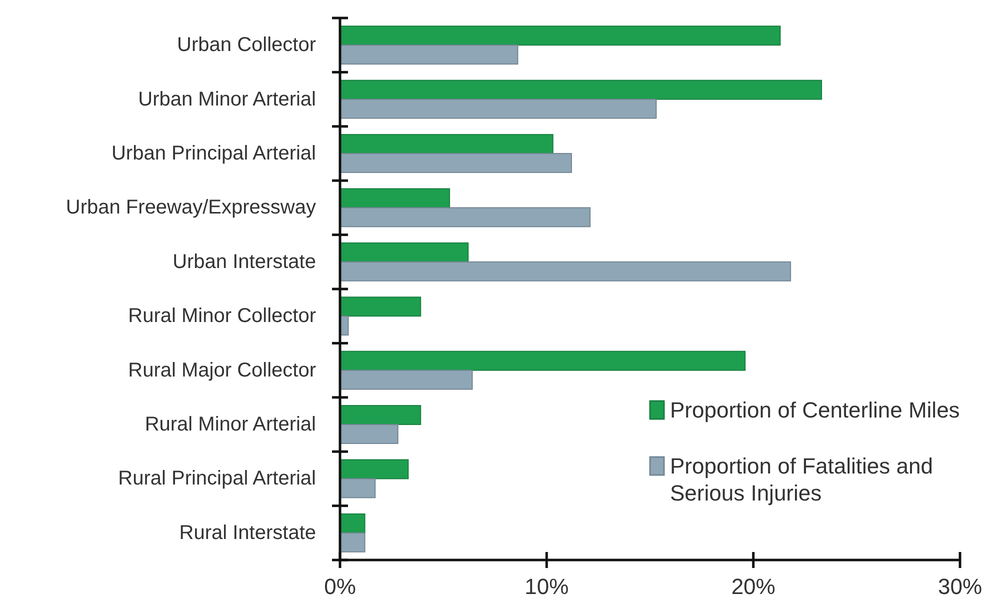 The height and width of the screenshot is (608, 987). Describe the element at coordinates (753, 586) in the screenshot. I see `x-tick-label: 20%` at that location.